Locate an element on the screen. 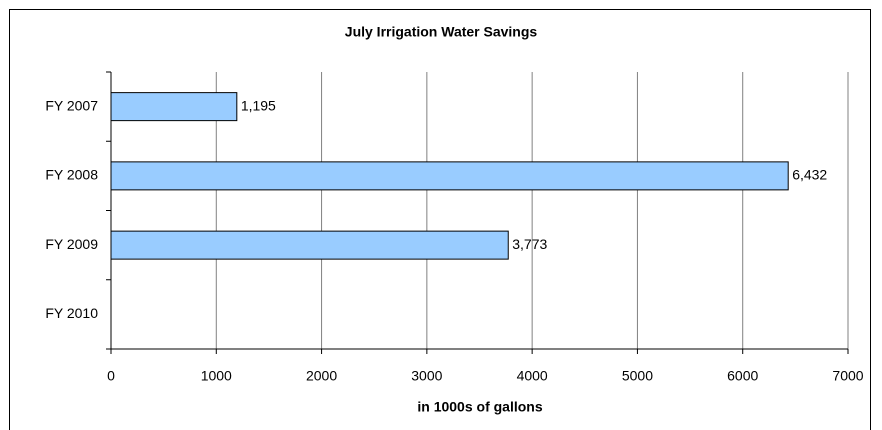  data-label: 6,432 is located at coordinates (809, 175).